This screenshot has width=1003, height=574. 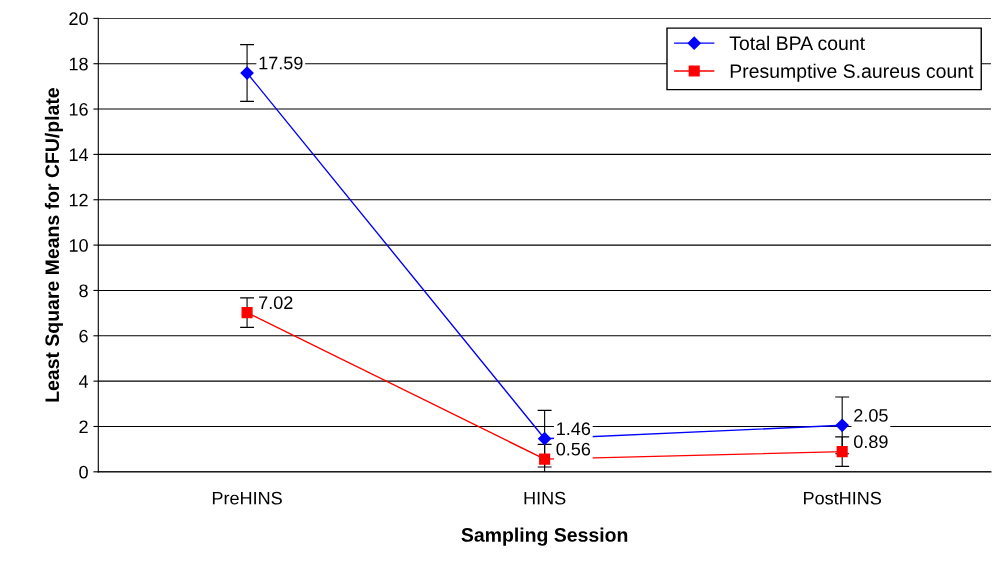 I want to click on data-label: 7.02, so click(x=276, y=303).